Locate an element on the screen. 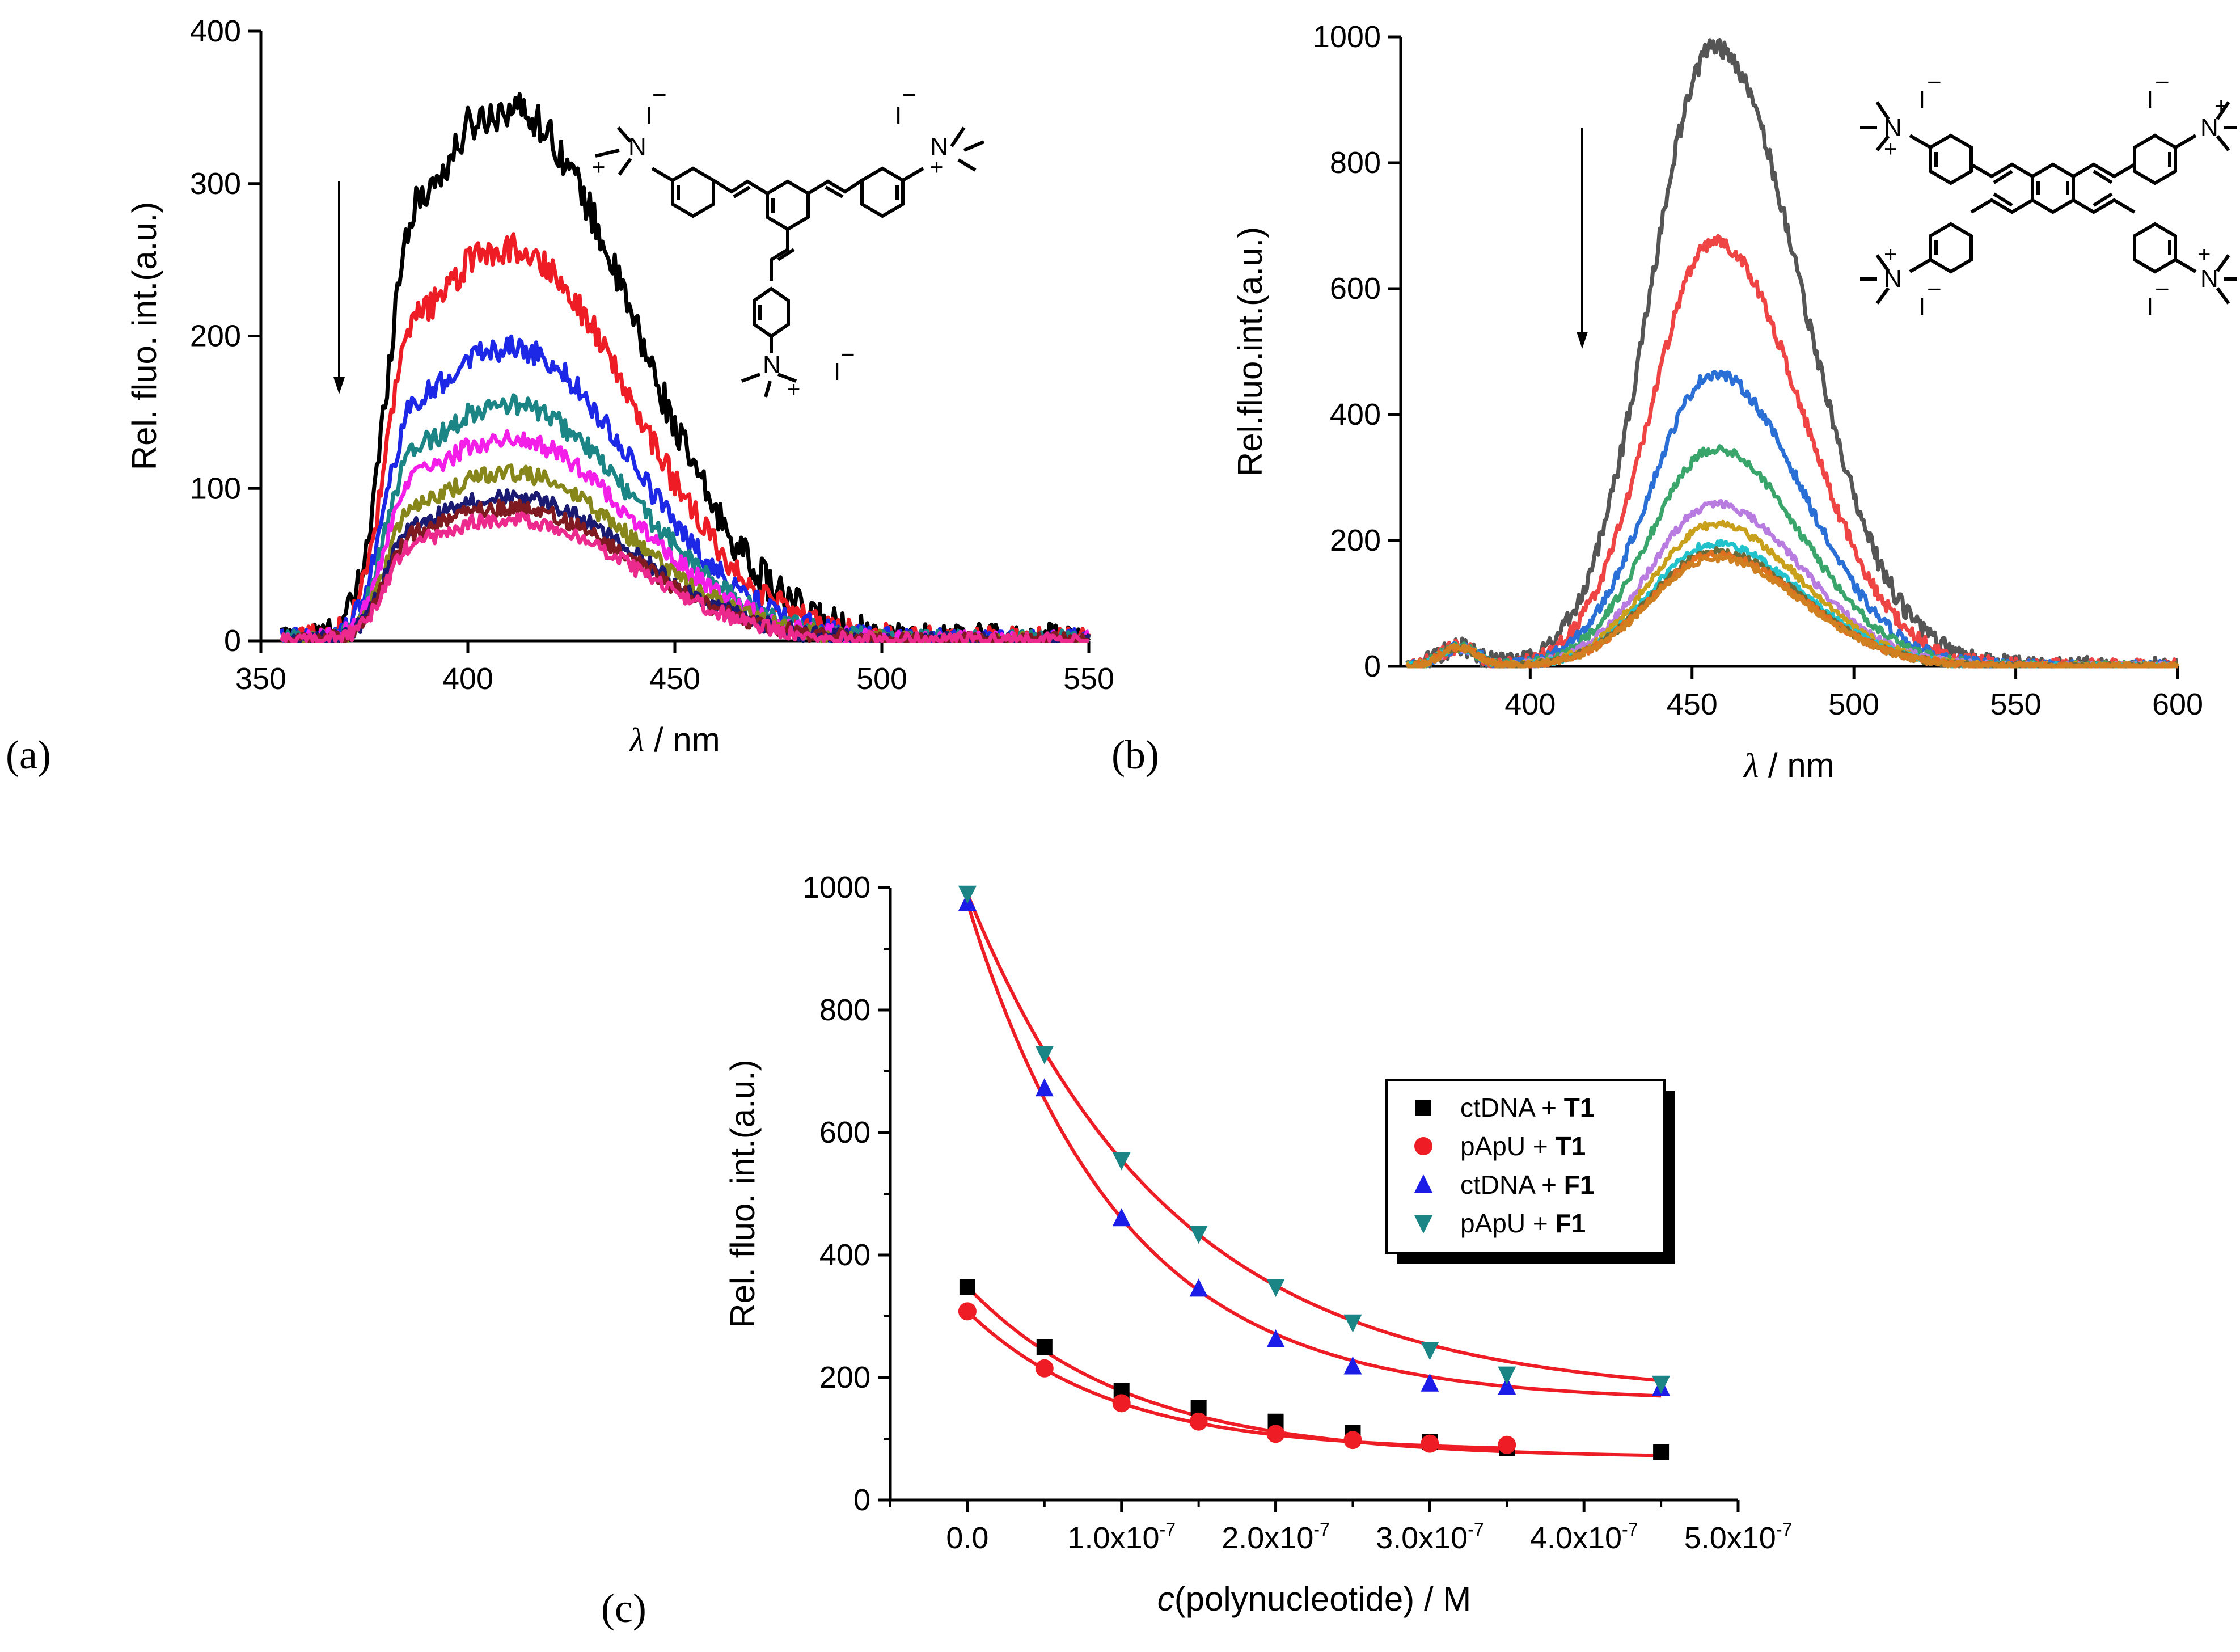 The width and height of the screenshot is (2240, 1652). legend-entry: pApU + T1 is located at coordinates (1523, 1146).